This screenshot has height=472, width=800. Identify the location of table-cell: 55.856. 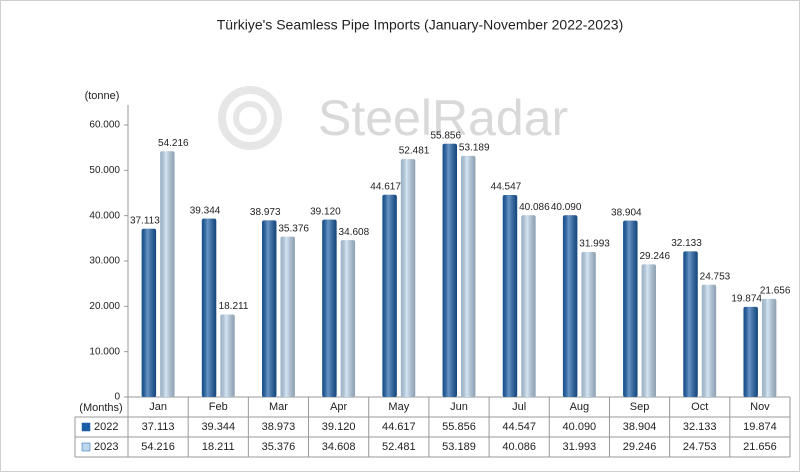
(459, 427).